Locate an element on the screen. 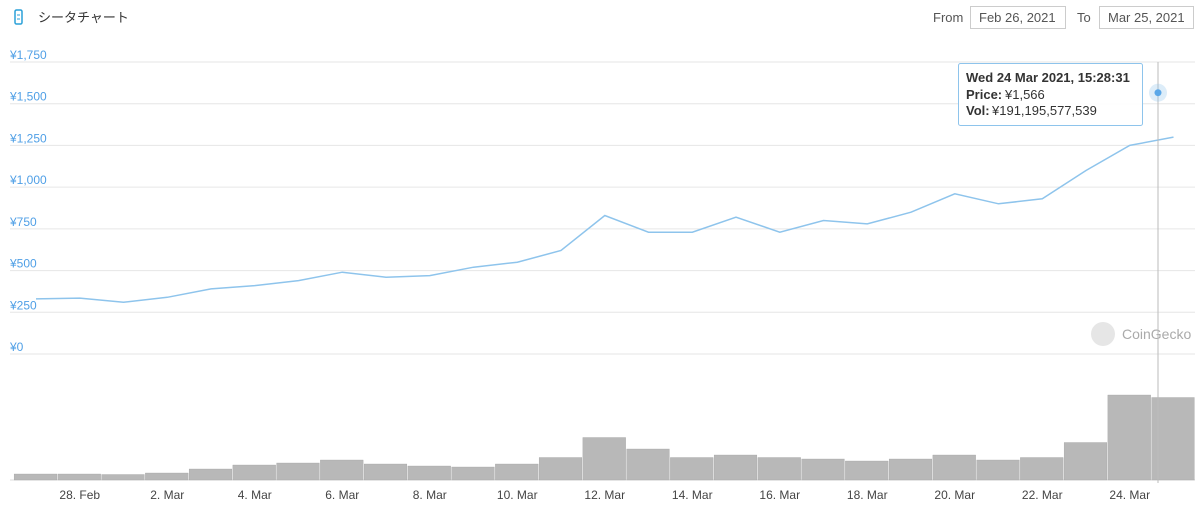  watermark: CoinGecko is located at coordinates (1156, 334).